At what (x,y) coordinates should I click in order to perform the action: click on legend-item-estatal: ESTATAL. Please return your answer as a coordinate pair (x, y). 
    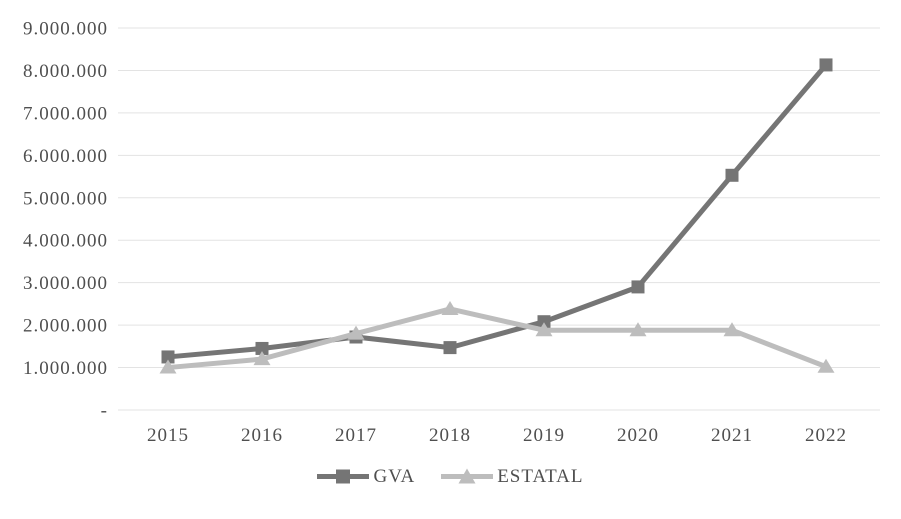
    Looking at the image, I should click on (512, 476).